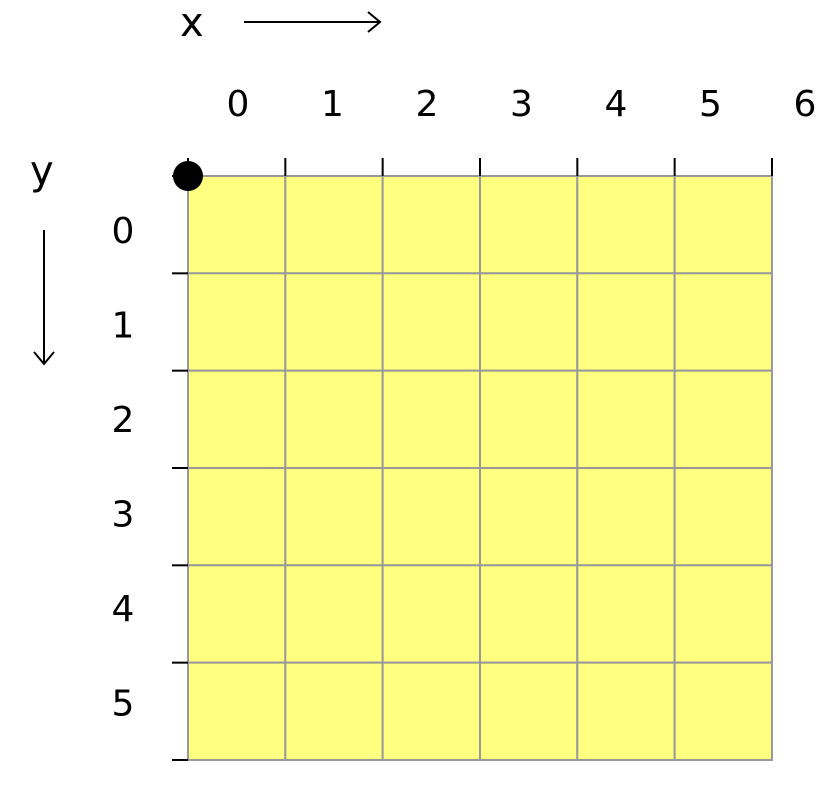  Describe the element at coordinates (710, 104) in the screenshot. I see `x-tick-label: 5` at that location.